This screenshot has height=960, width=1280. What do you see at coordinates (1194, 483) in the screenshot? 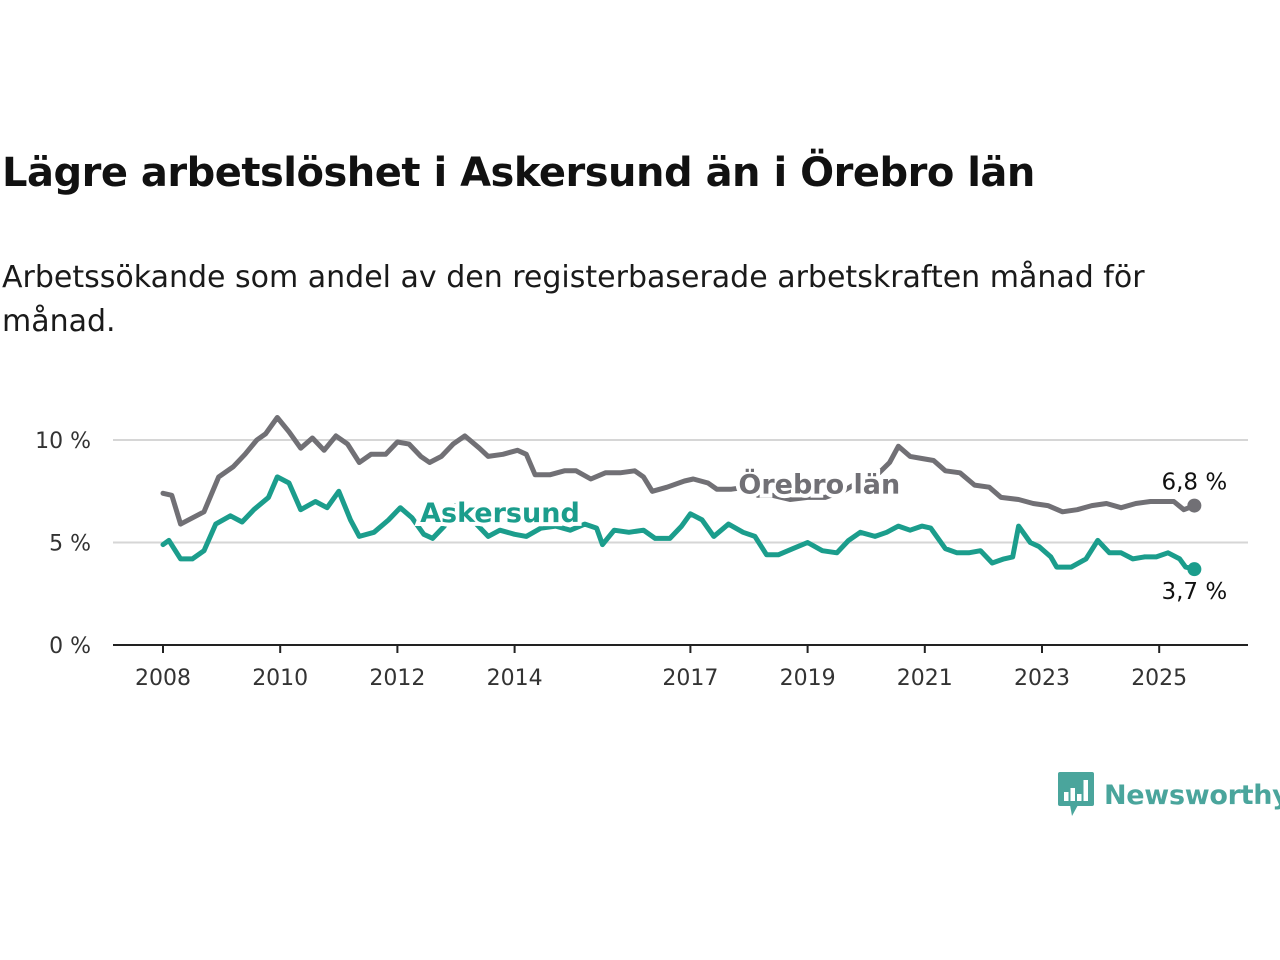
I see `series-end-label: 6,8 %` at bounding box center [1194, 483].